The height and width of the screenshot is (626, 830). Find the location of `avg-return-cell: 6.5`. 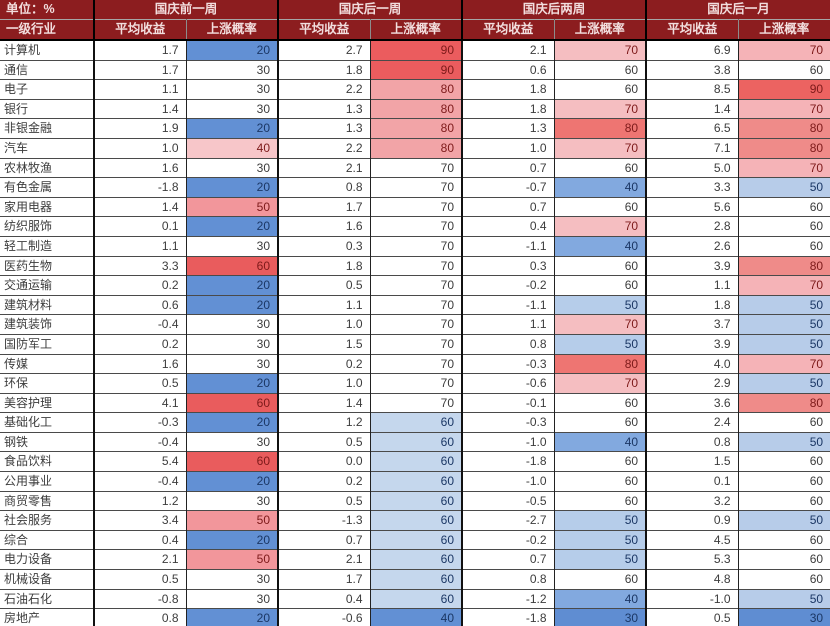

avg-return-cell: 6.5 is located at coordinates (692, 128).